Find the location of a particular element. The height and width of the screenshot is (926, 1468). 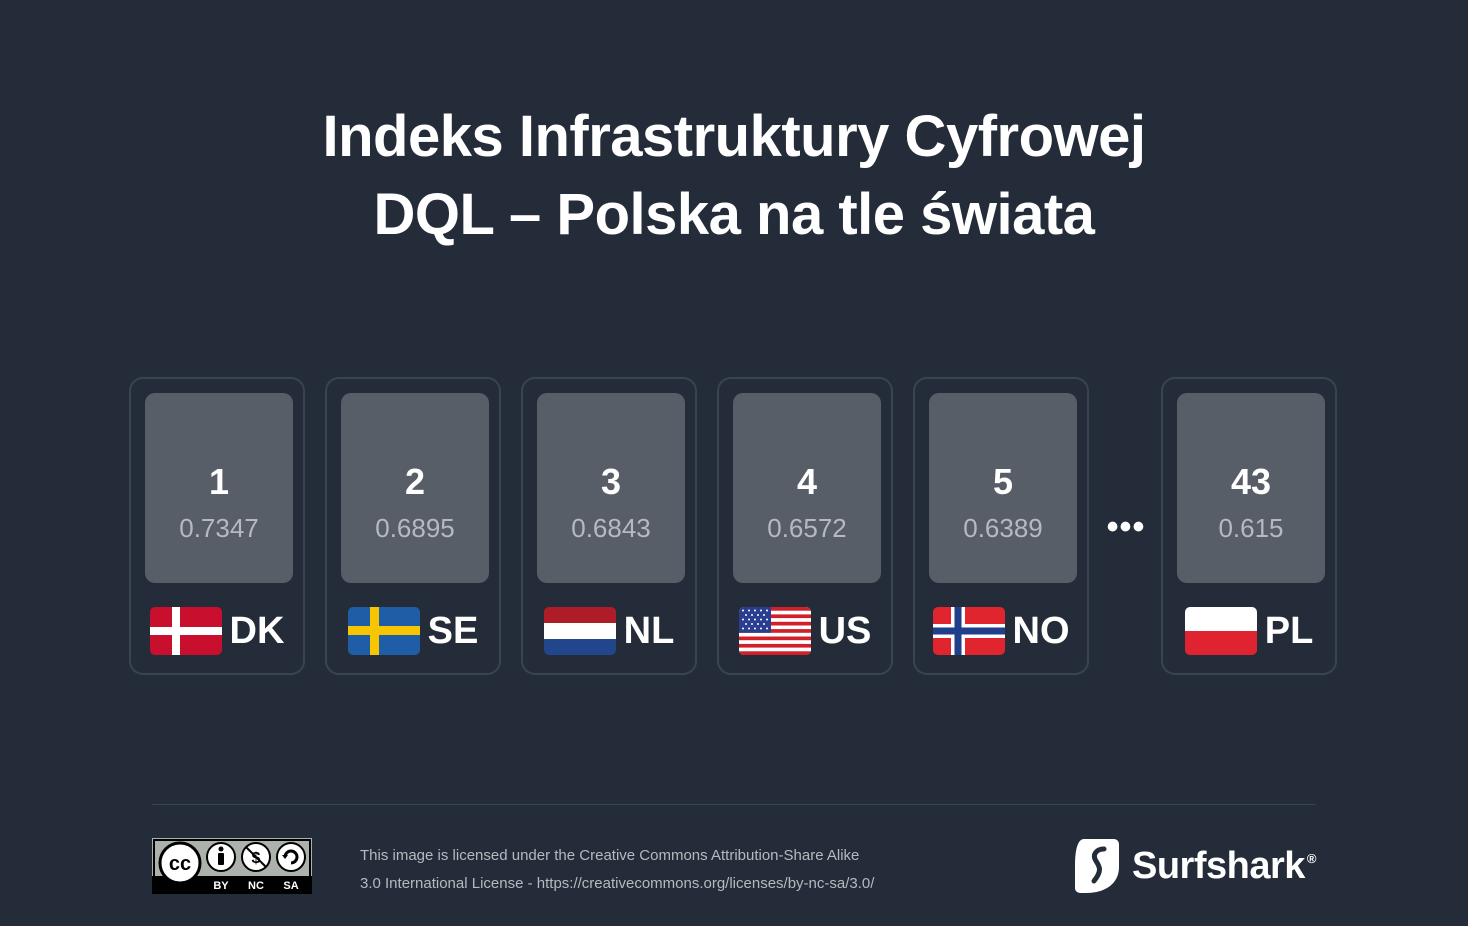

rank-box: 3 0.6843 is located at coordinates (611, 488).